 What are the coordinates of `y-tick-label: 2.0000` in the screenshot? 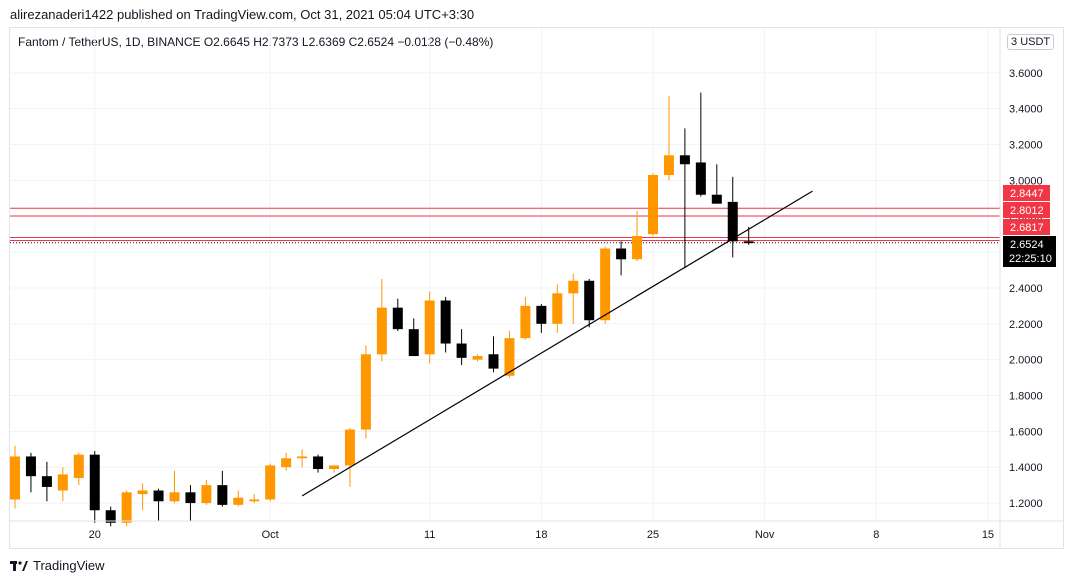 It's located at (1026, 361).